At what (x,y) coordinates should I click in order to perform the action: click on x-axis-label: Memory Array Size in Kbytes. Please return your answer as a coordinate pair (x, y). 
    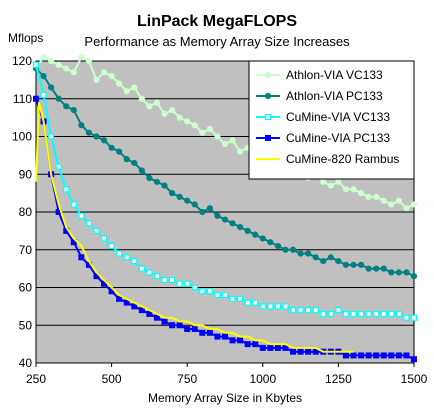
    Looking at the image, I should click on (225, 398).